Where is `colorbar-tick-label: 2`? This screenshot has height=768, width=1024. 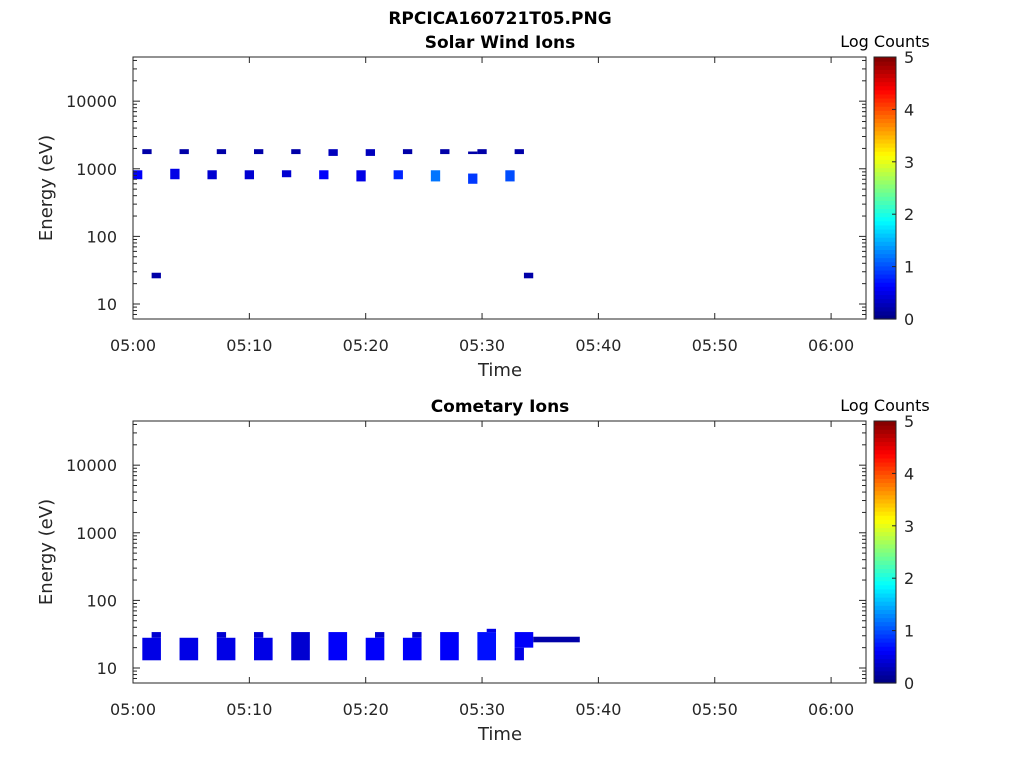 colorbar-tick-label: 2 is located at coordinates (909, 578).